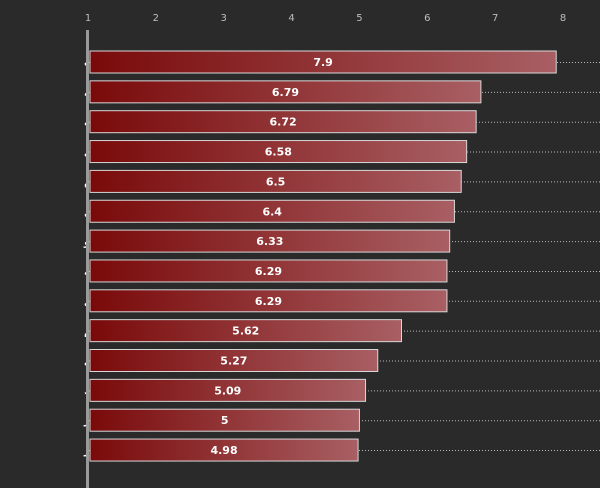 The width and height of the screenshot is (600, 488). Describe the element at coordinates (117, 450) in the screenshot. I see `category-label: فابيو جونيور` at that location.